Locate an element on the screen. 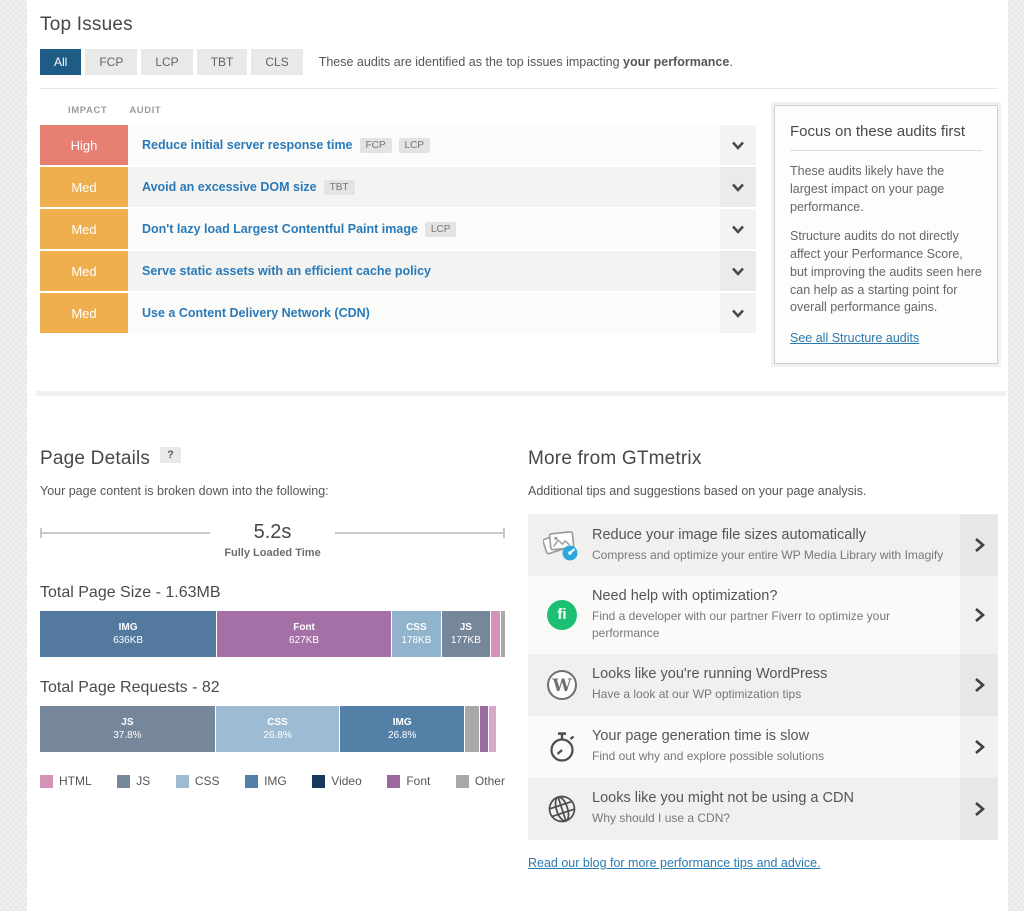 This screenshot has height=911, width=1024. fully-loaded-timeline: 5.2s Fully Loaded Time is located at coordinates (272, 539).